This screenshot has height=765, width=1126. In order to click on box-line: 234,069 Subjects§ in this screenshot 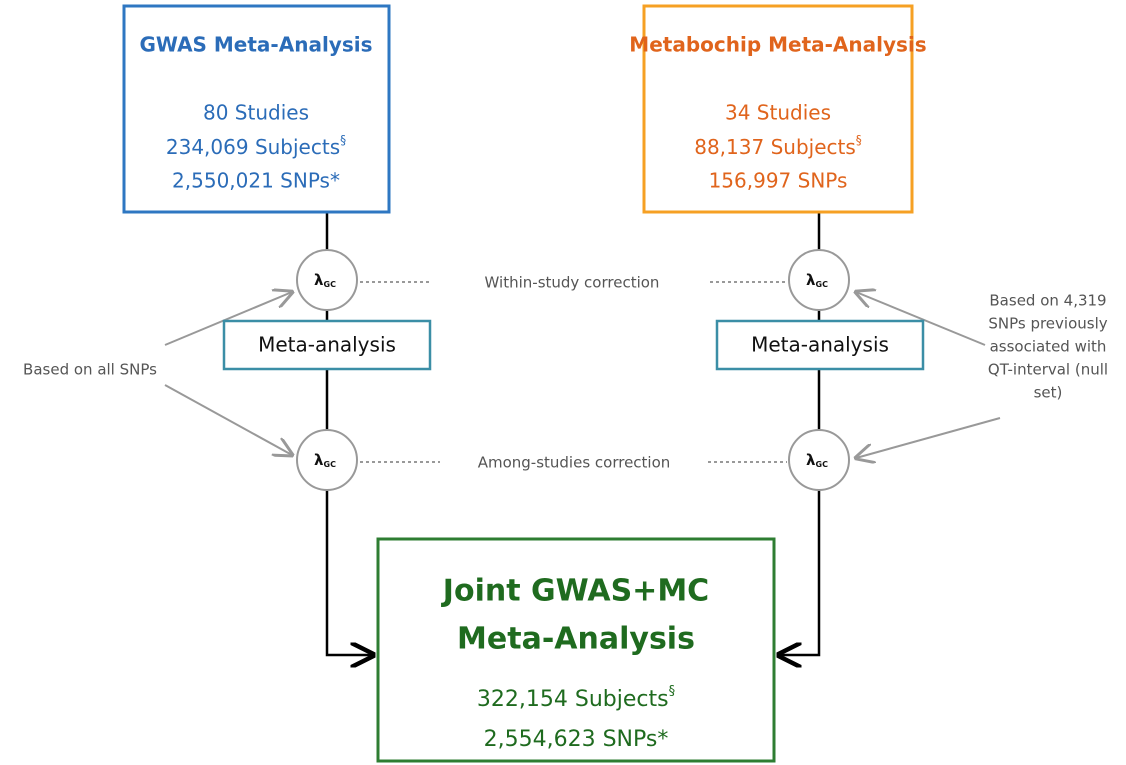, I will do `click(256, 146)`.